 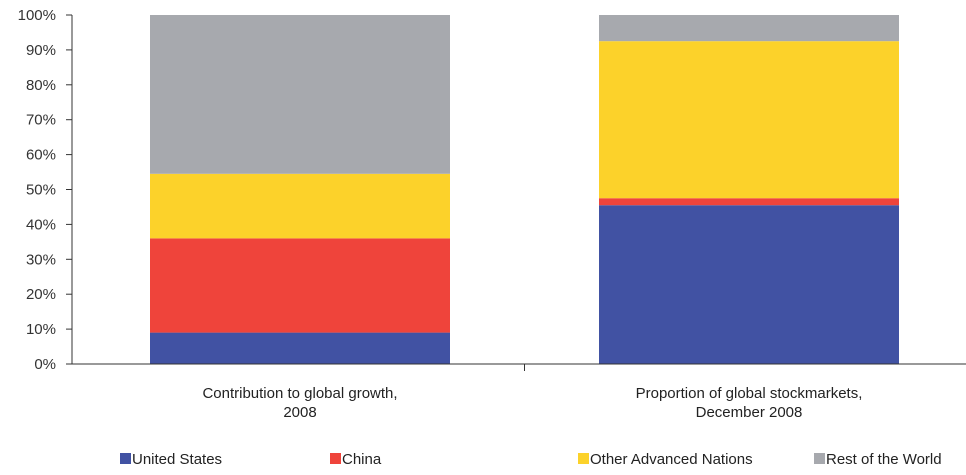 What do you see at coordinates (819, 458) in the screenshot?
I see `legend-swatch-rest-of-the-world` at bounding box center [819, 458].